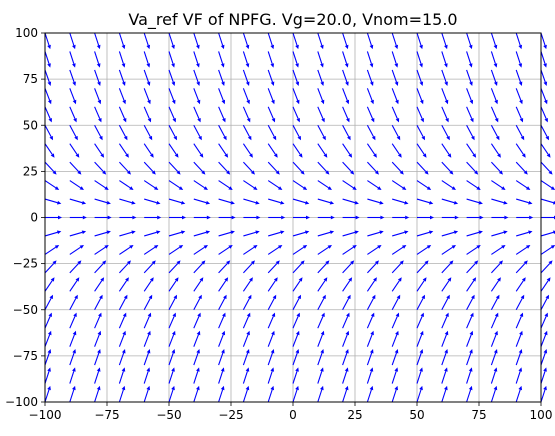  What do you see at coordinates (416, 415) in the screenshot?
I see `x-tick-label: 50` at bounding box center [416, 415].